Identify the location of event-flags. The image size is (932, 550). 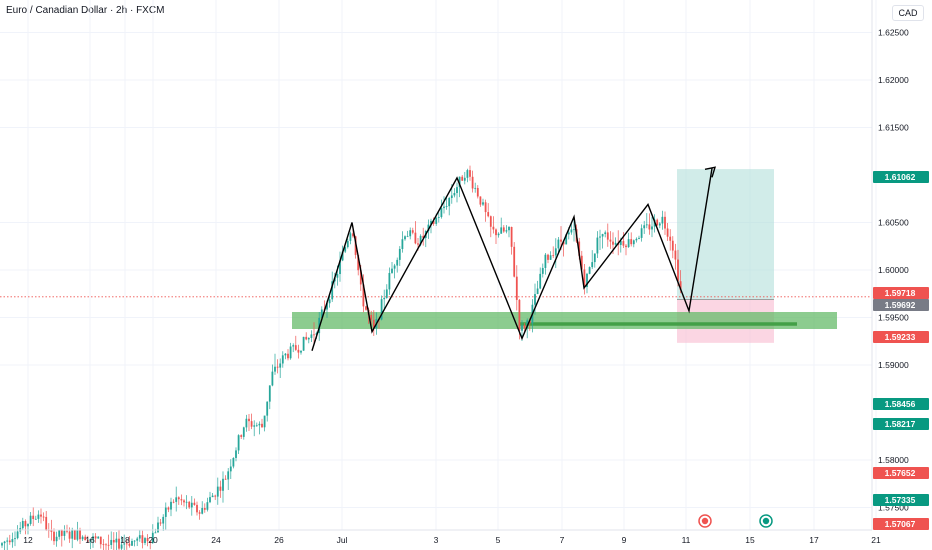
(735, 521).